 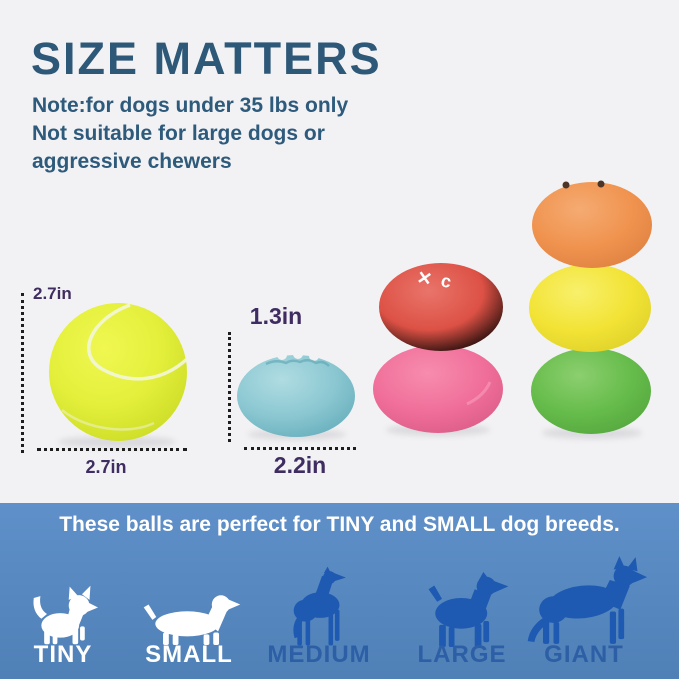 I want to click on tennis-ball-graphic, so click(x=119, y=372).